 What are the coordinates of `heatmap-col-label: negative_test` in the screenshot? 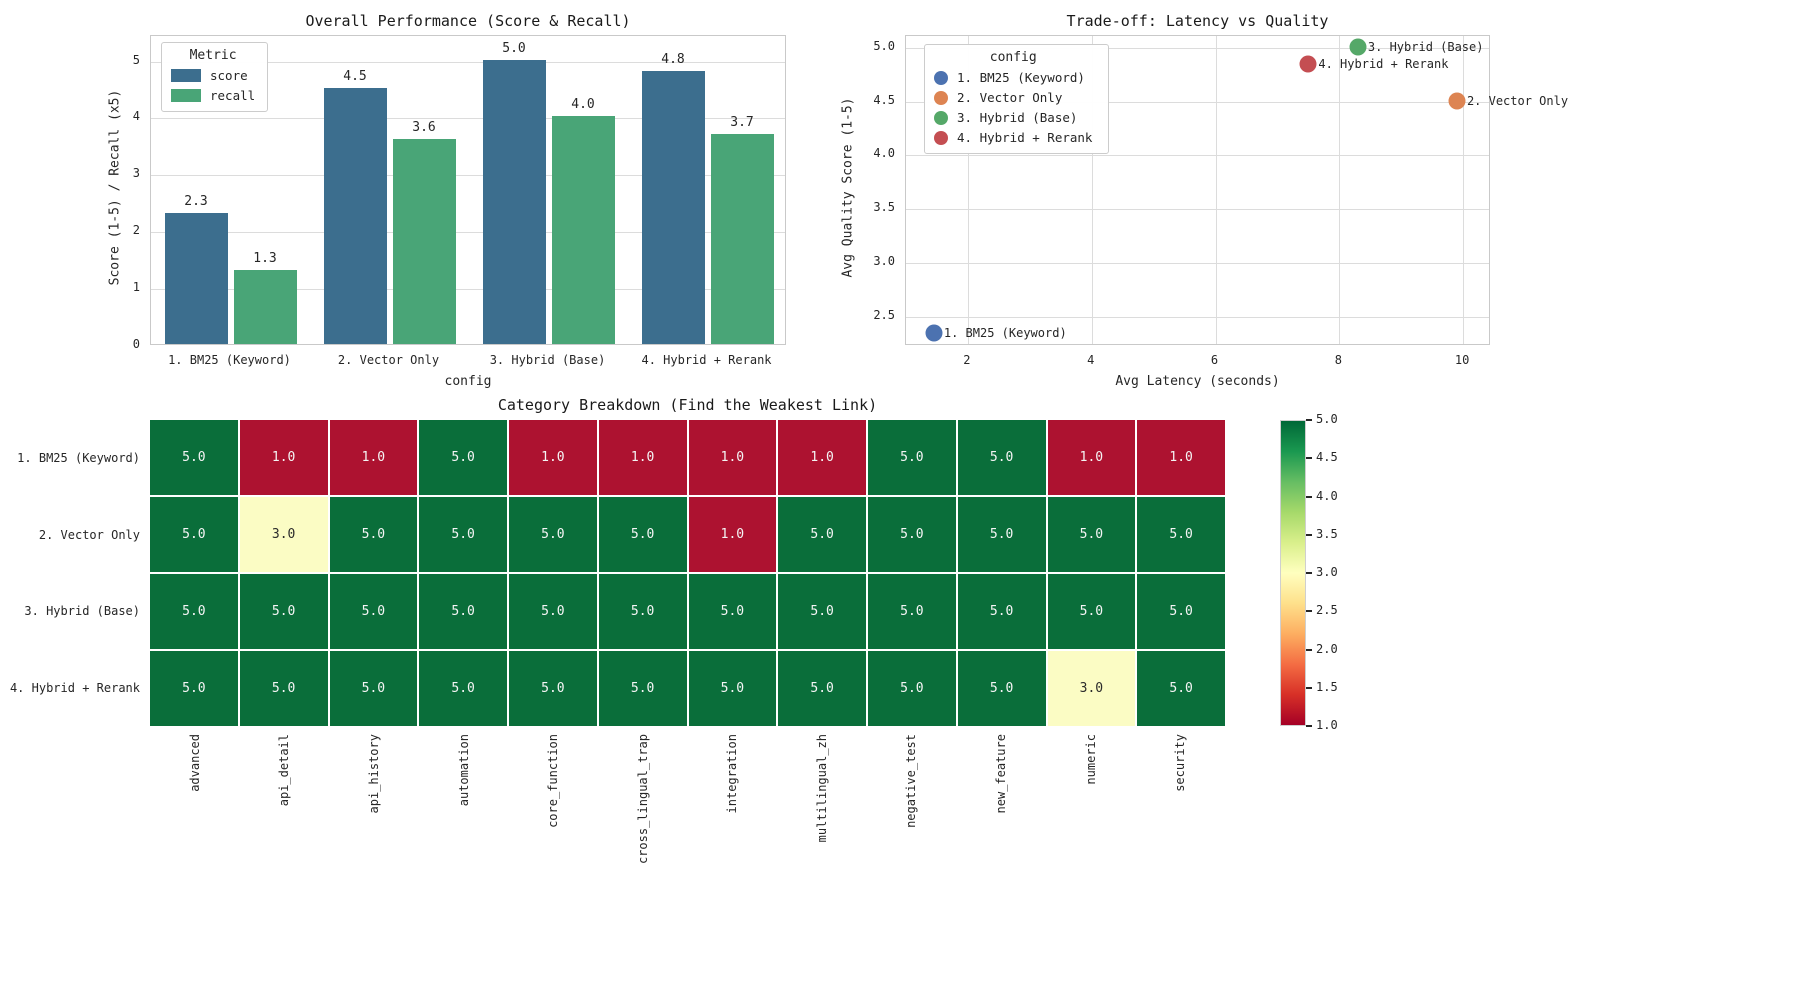 It's located at (912, 821).